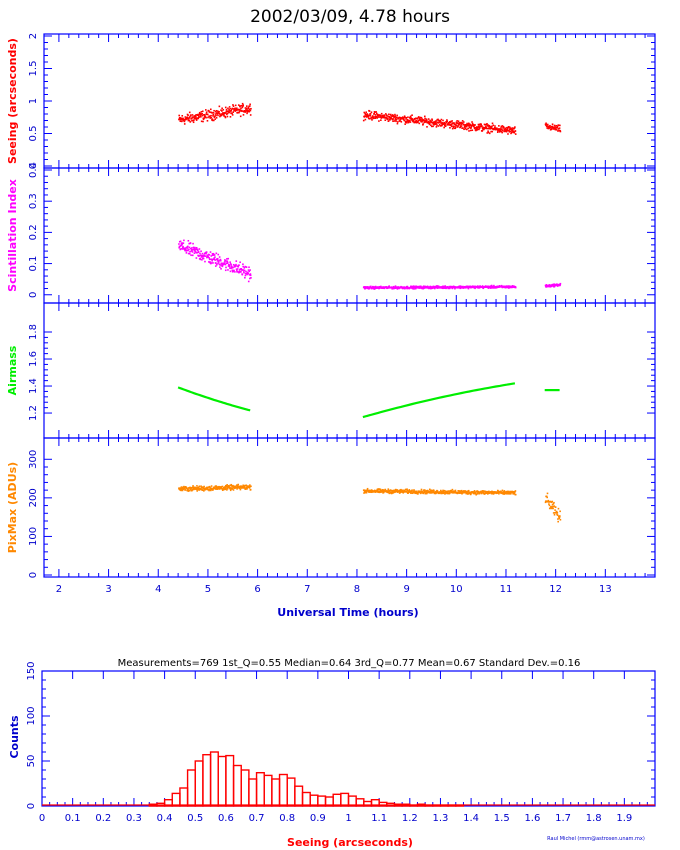 This screenshot has width=680, height=850. What do you see at coordinates (134, 818) in the screenshot?
I see `x-tick-label: 0.3` at bounding box center [134, 818].